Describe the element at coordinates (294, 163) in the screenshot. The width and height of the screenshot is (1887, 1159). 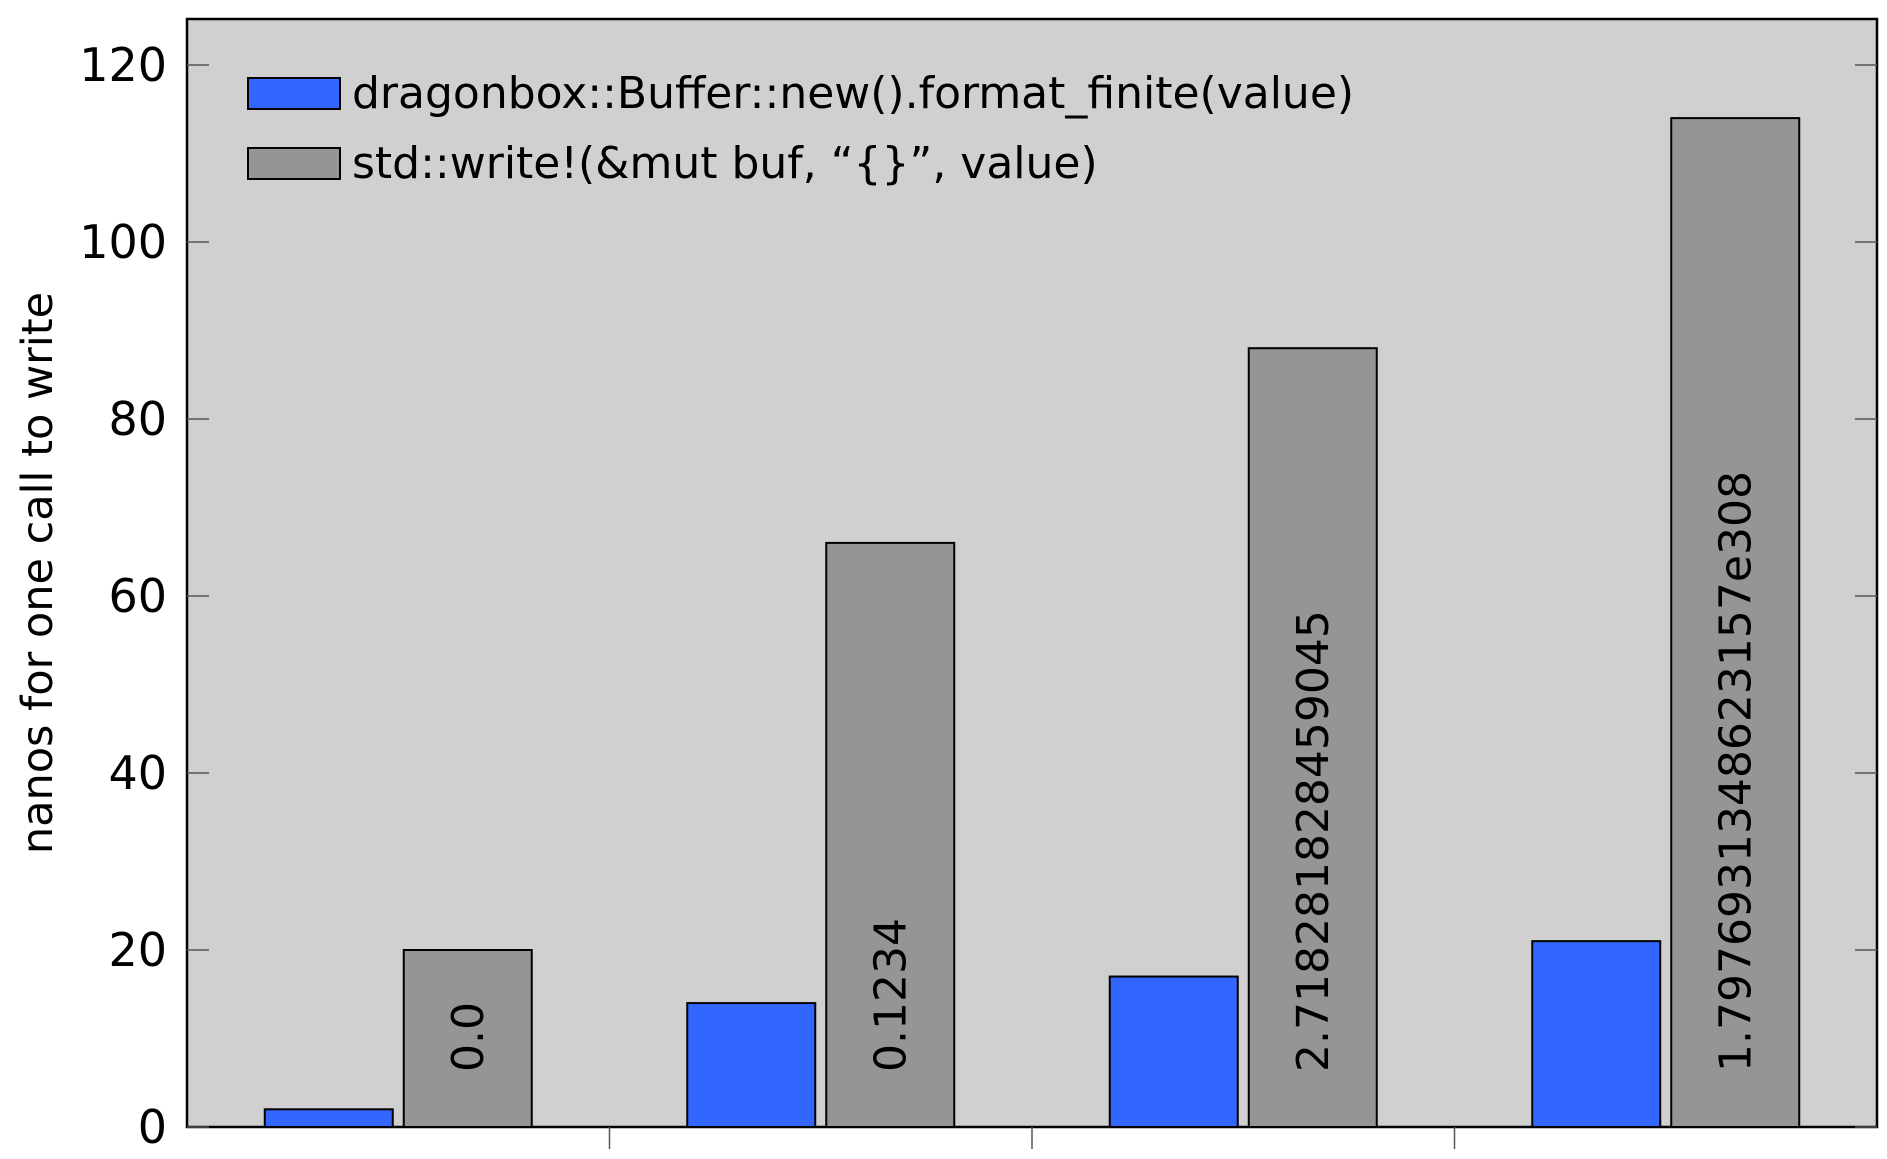
I see `legend-swatch-std-write` at that location.